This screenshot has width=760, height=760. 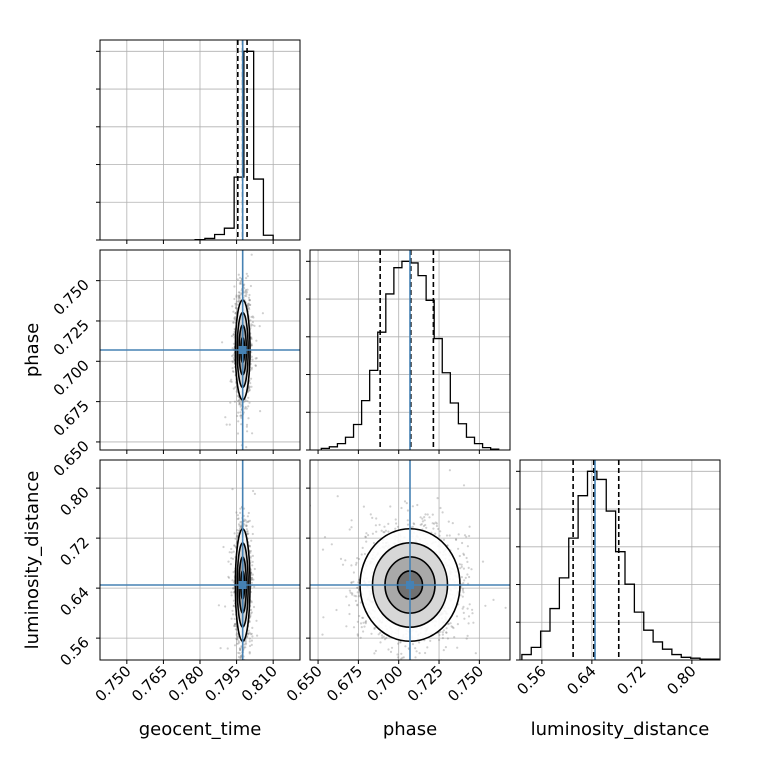 I want to click on truth-marker, so click(x=242, y=350).